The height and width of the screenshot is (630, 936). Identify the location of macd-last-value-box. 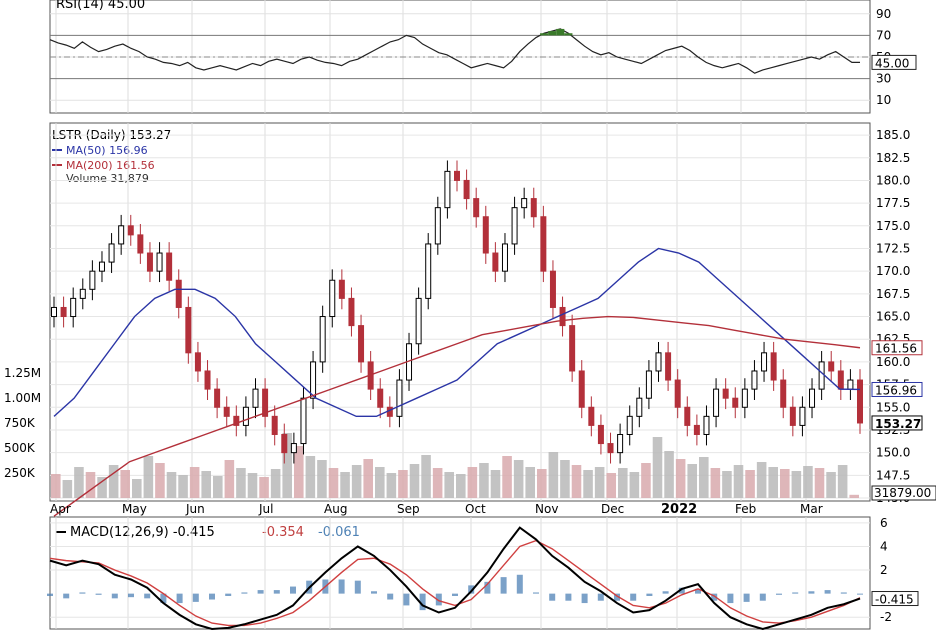
(895, 599).